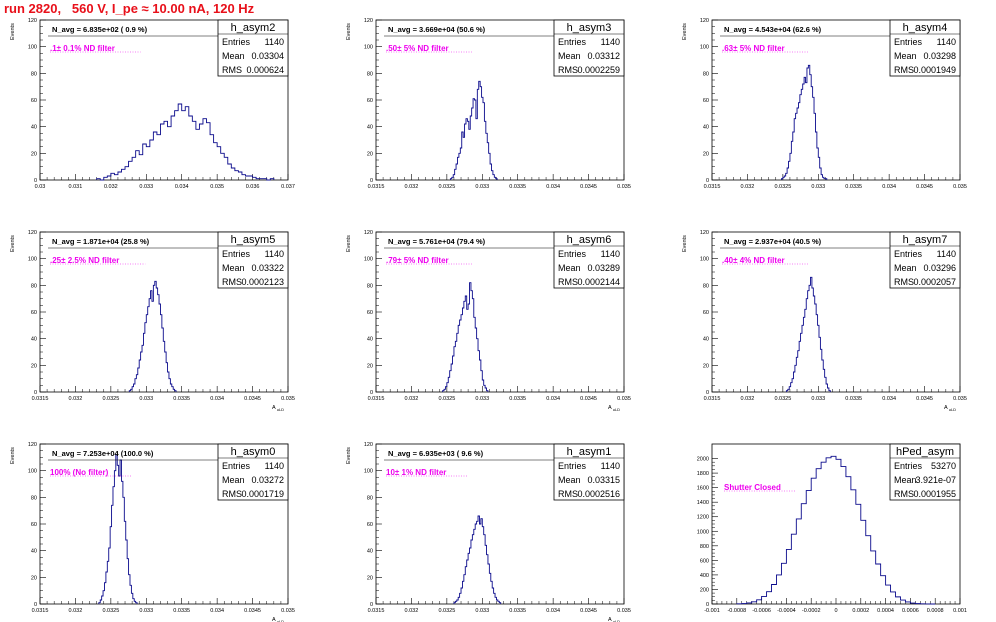  What do you see at coordinates (736, 611) in the screenshot?
I see `x-tick-label: -0.0008` at bounding box center [736, 611].